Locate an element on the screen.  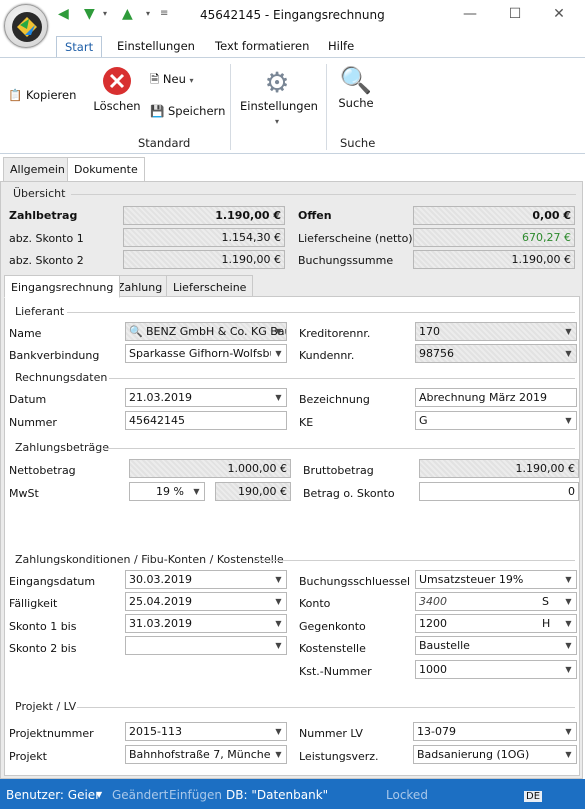
betrag-ohne-skonto-label: Betrag o. Skonto is located at coordinates (349, 493).